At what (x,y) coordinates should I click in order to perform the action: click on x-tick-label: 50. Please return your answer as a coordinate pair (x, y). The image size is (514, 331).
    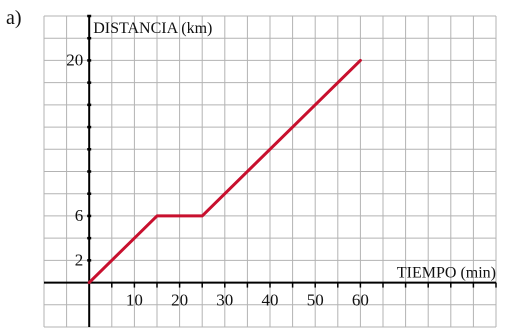
    Looking at the image, I should click on (315, 300).